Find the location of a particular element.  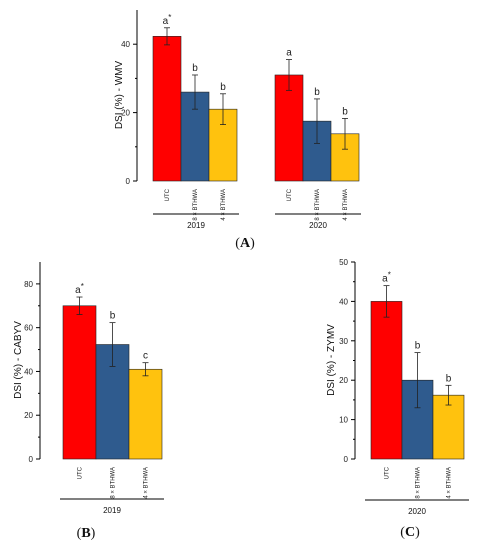

y-tick-label: 10 is located at coordinates (343, 420).